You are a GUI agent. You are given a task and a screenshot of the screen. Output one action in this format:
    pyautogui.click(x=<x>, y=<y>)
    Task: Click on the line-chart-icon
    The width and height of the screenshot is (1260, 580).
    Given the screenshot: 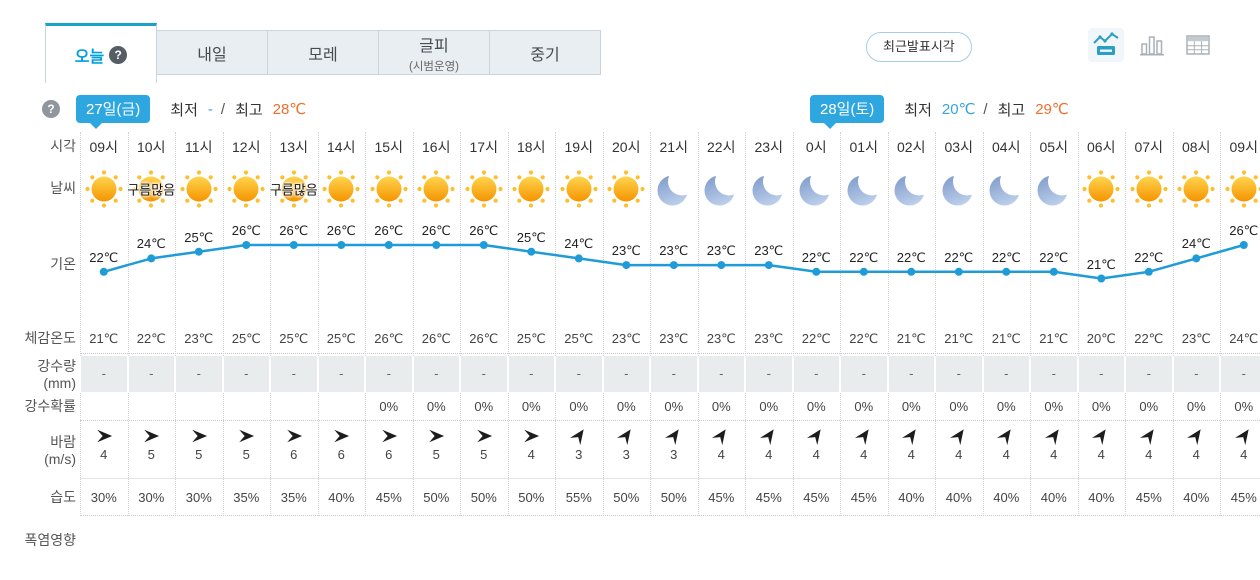 What is the action you would take?
    pyautogui.click(x=1106, y=45)
    